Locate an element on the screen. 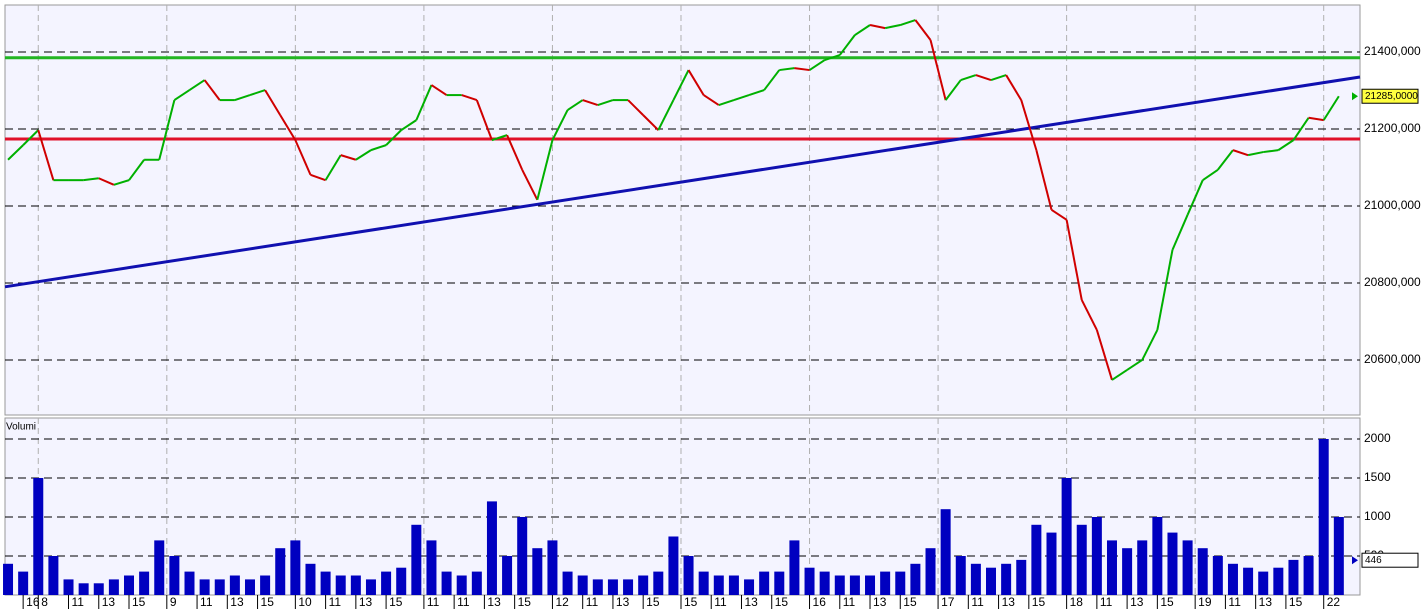 The width and height of the screenshot is (1421, 612). y-tick-label: 20600,000 is located at coordinates (1392, 359).